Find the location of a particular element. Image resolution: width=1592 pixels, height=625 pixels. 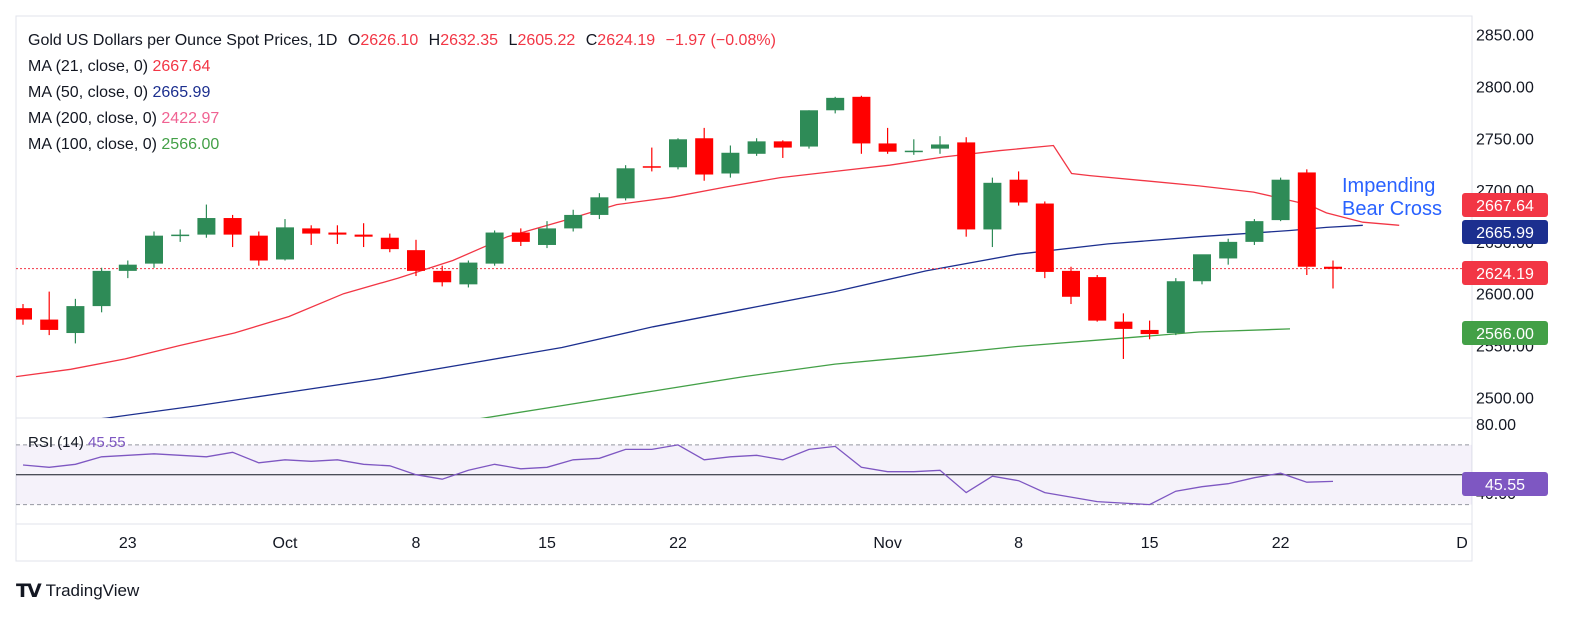

price-tick-label: 2750.00 is located at coordinates (1505, 139).